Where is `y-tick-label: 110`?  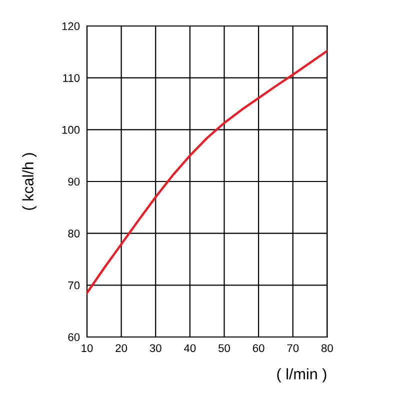 y-tick-label: 110 is located at coordinates (71, 78).